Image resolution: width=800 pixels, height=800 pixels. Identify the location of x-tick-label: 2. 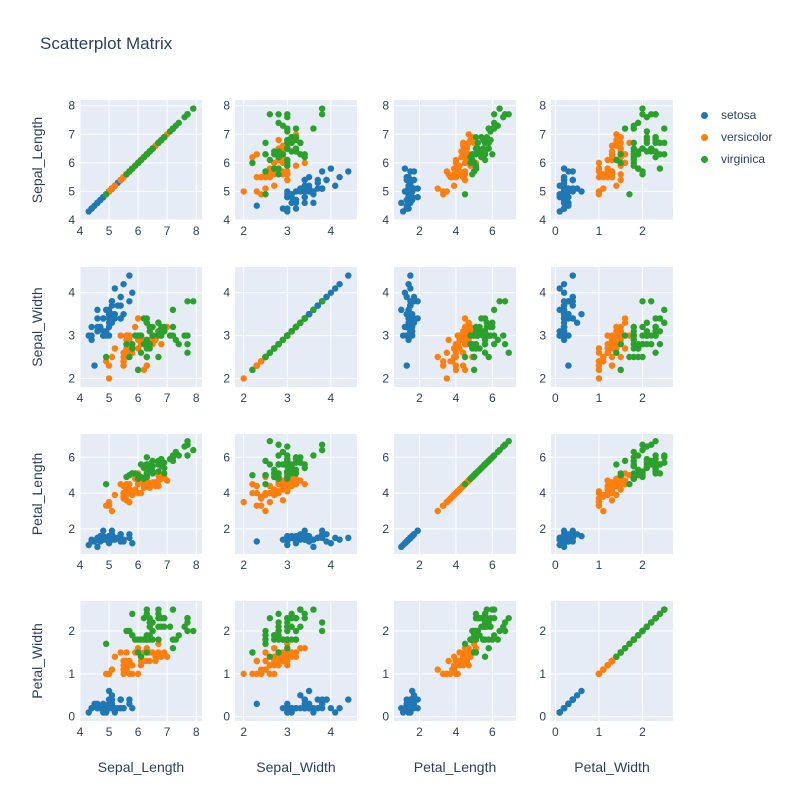
(642, 231).